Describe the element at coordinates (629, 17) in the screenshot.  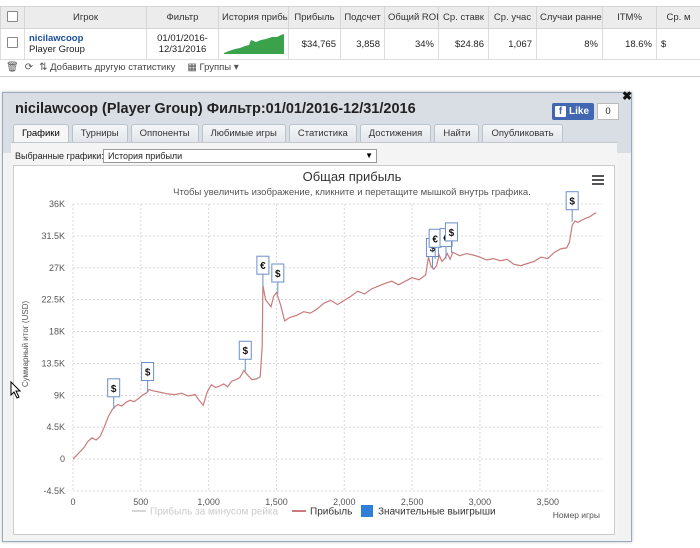
I see `column-header: ITM%` at that location.